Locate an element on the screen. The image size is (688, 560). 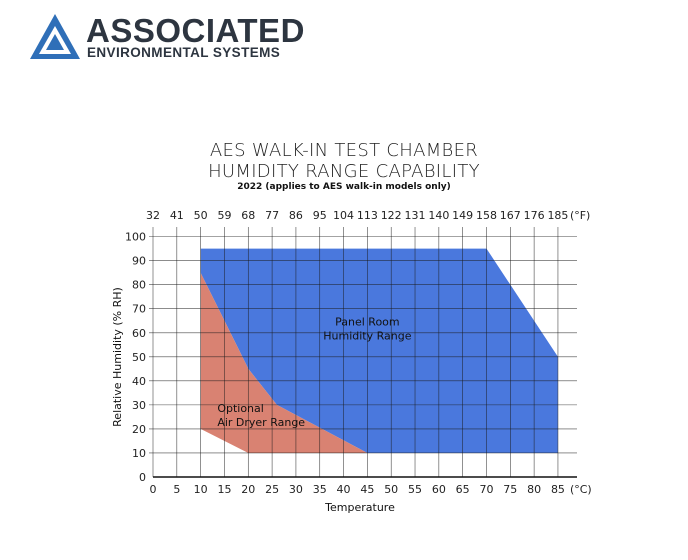
x-top-tick-label: 140 is located at coordinates (438, 215).